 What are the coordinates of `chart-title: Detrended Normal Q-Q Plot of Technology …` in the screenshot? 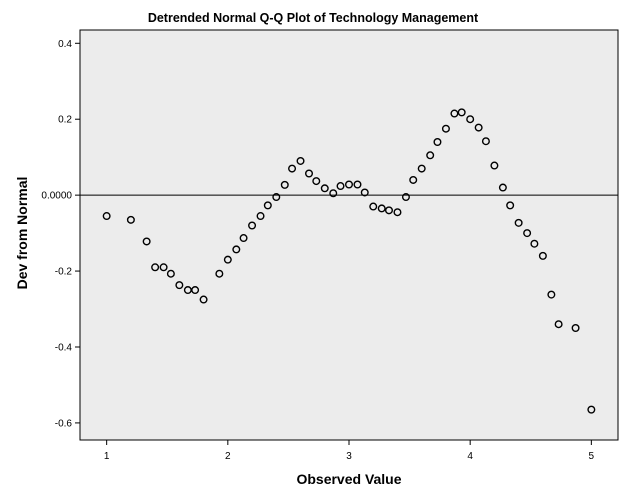 It's located at (313, 18).